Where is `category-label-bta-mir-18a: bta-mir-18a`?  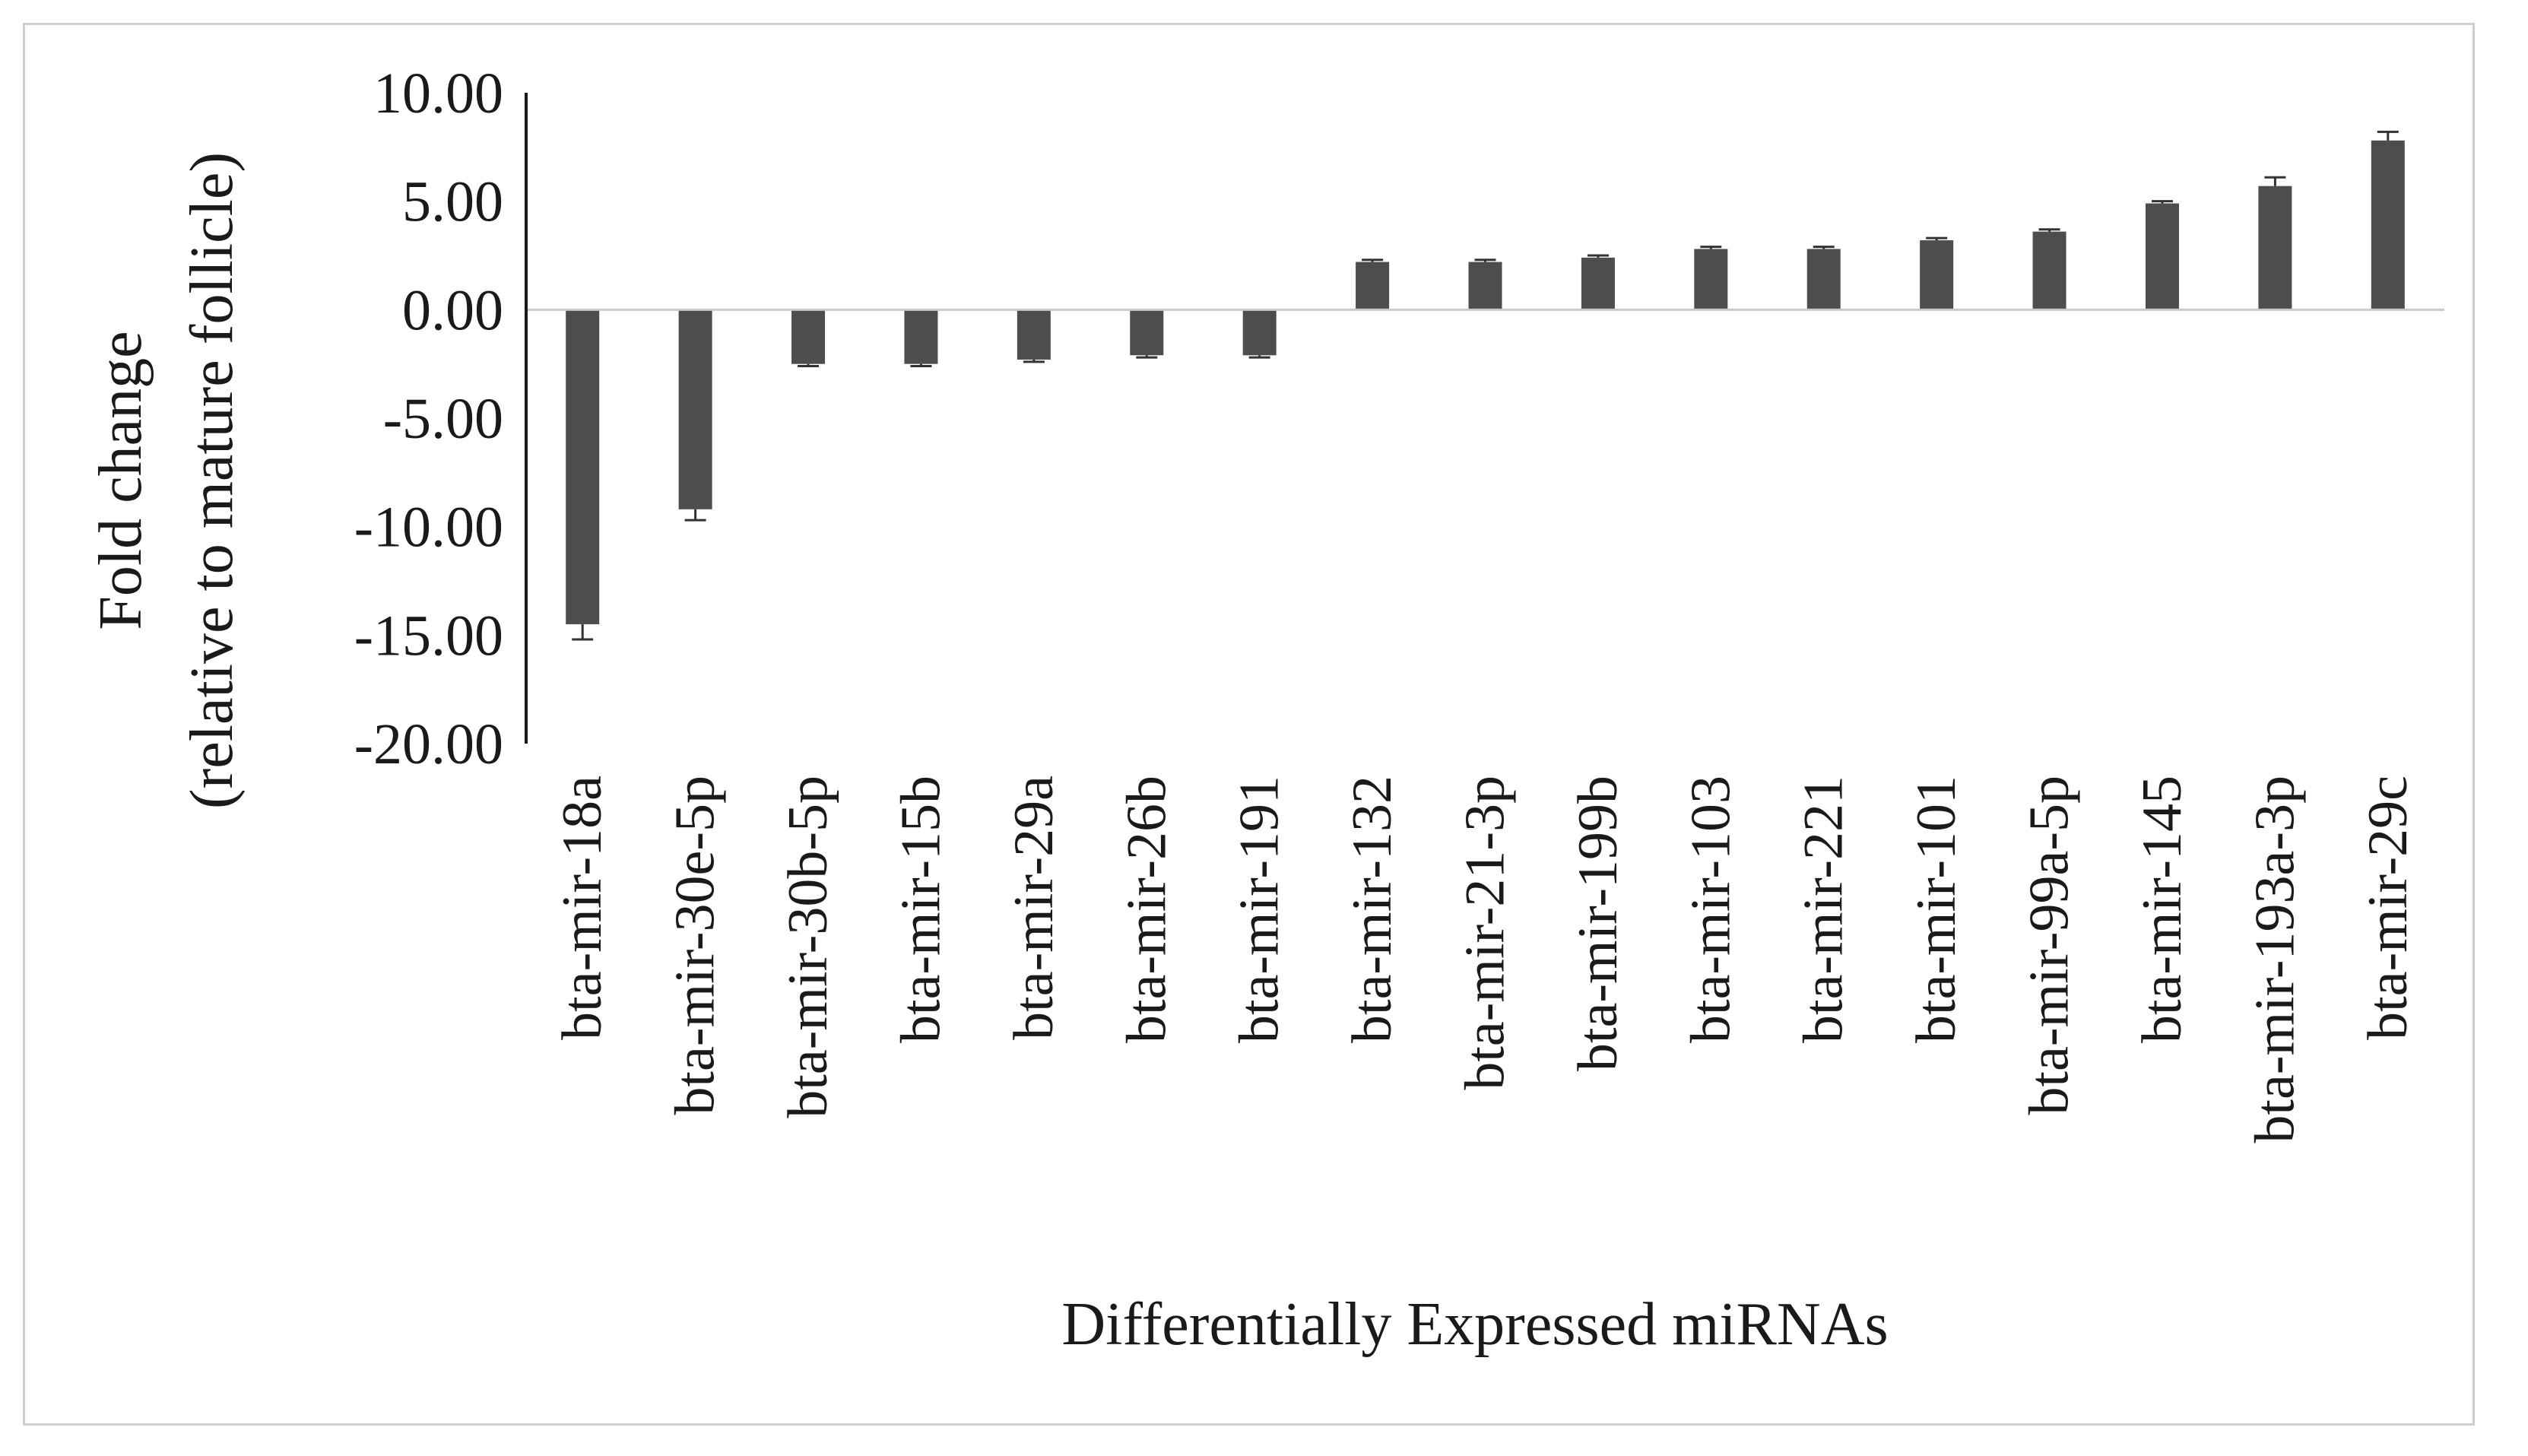 category-label-bta-mir-18a: bta-mir-18a is located at coordinates (582, 908).